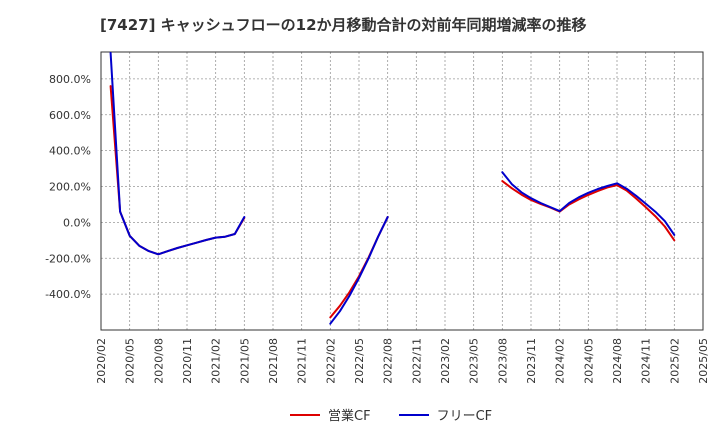  What do you see at coordinates (617, 361) in the screenshot?
I see `x-tick-label: 2024/08` at bounding box center [617, 361].